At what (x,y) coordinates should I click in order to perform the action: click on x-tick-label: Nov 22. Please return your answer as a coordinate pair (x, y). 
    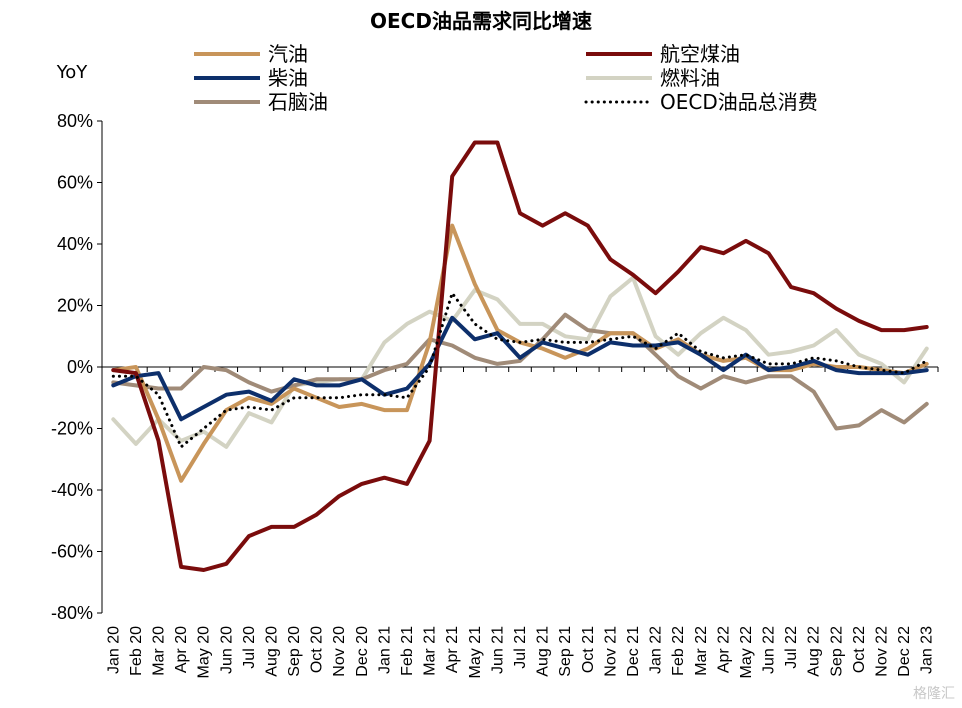
    Looking at the image, I should click on (882, 651).